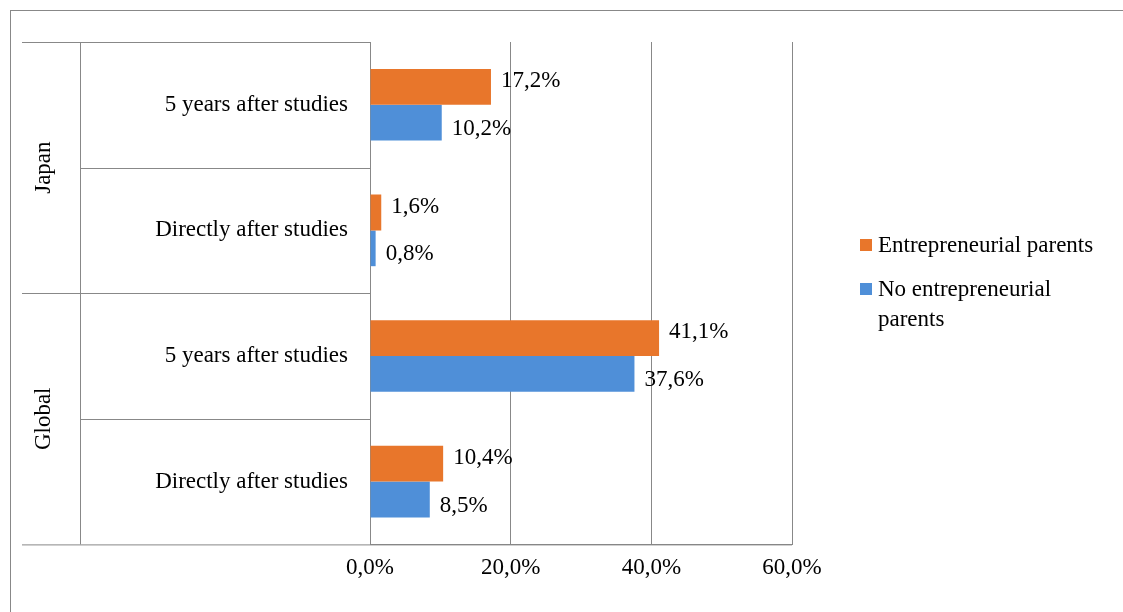 This screenshot has height=612, width=1123. What do you see at coordinates (409, 253) in the screenshot?
I see `data-label: 0,8%` at bounding box center [409, 253].